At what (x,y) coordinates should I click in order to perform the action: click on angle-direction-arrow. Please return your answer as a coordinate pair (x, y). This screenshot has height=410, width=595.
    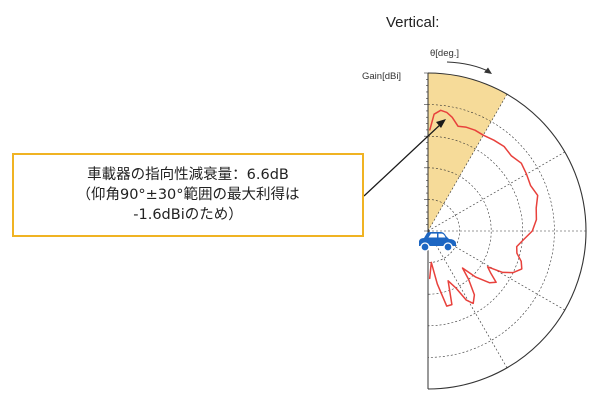
    Looking at the image, I should click on (468, 67).